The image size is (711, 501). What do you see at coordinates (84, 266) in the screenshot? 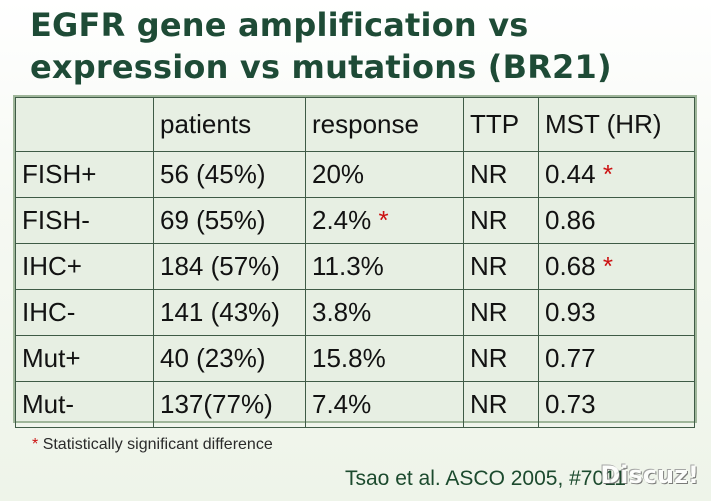
I see `row-label: IHC+` at bounding box center [84, 266].